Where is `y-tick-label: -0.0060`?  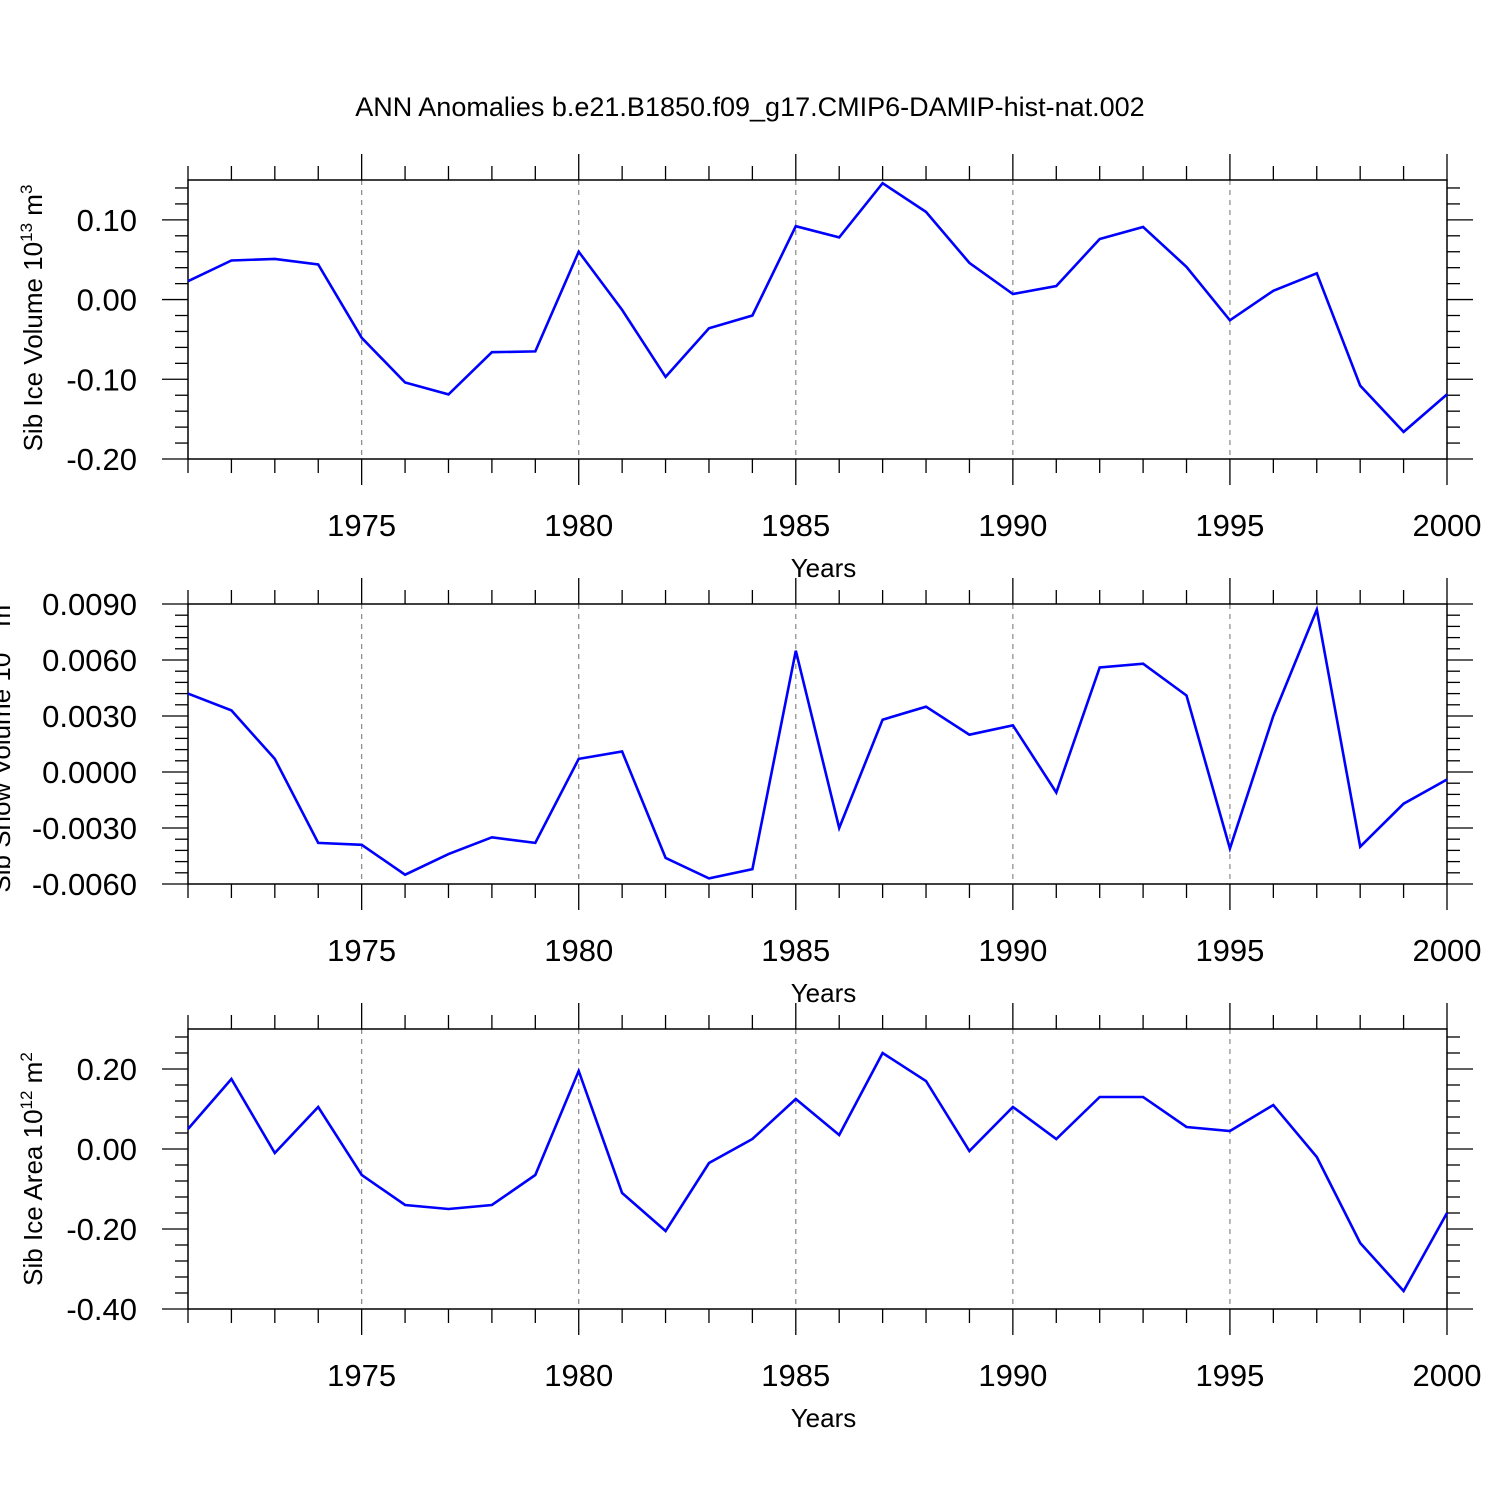
y-tick-label: -0.0060 is located at coordinates (84, 884).